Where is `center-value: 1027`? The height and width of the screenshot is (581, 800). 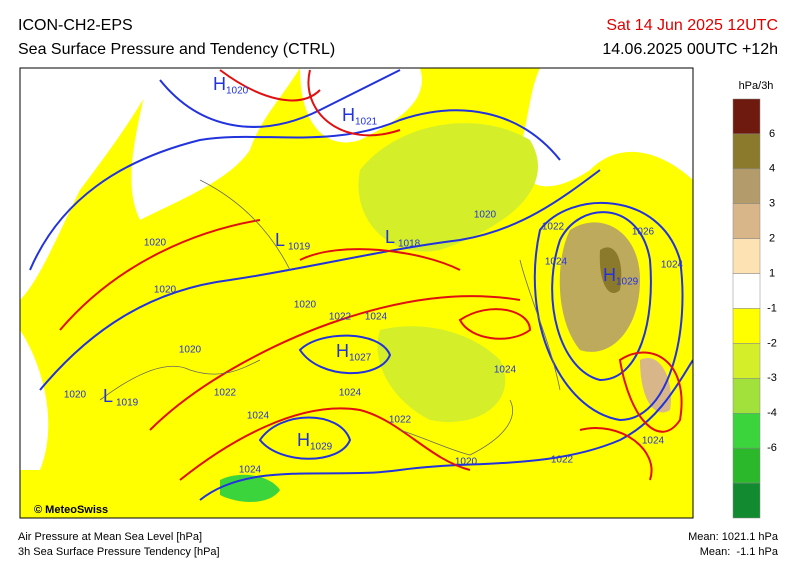
center-value: 1027 is located at coordinates (360, 358).